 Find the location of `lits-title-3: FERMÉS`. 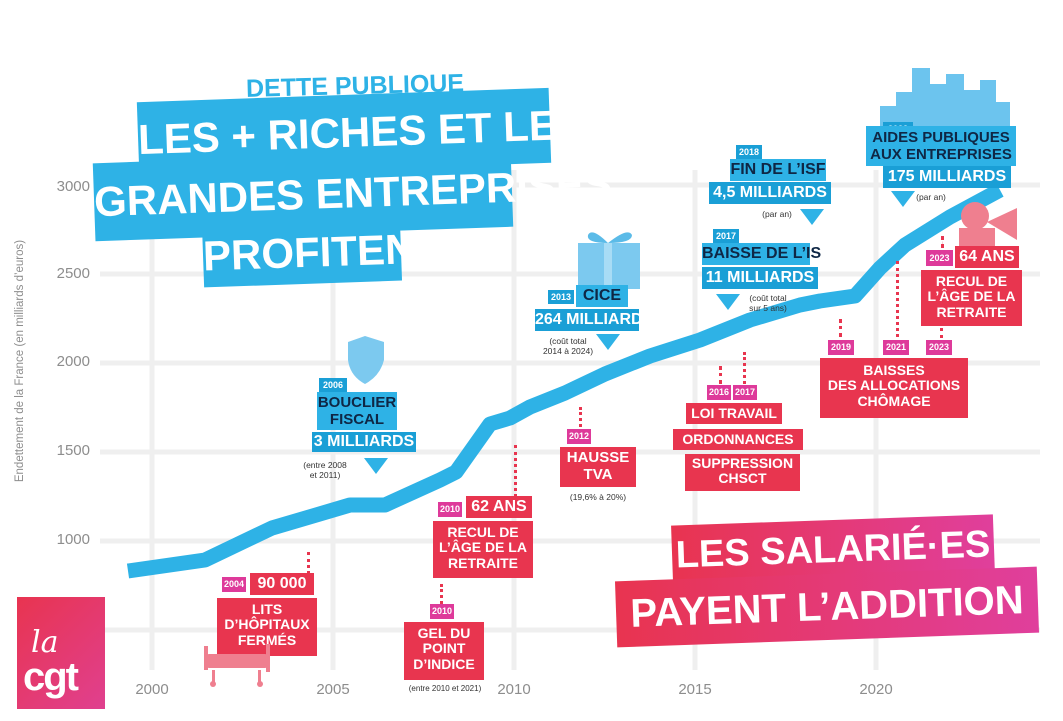

lits-title-3: FERMÉS is located at coordinates (267, 639).